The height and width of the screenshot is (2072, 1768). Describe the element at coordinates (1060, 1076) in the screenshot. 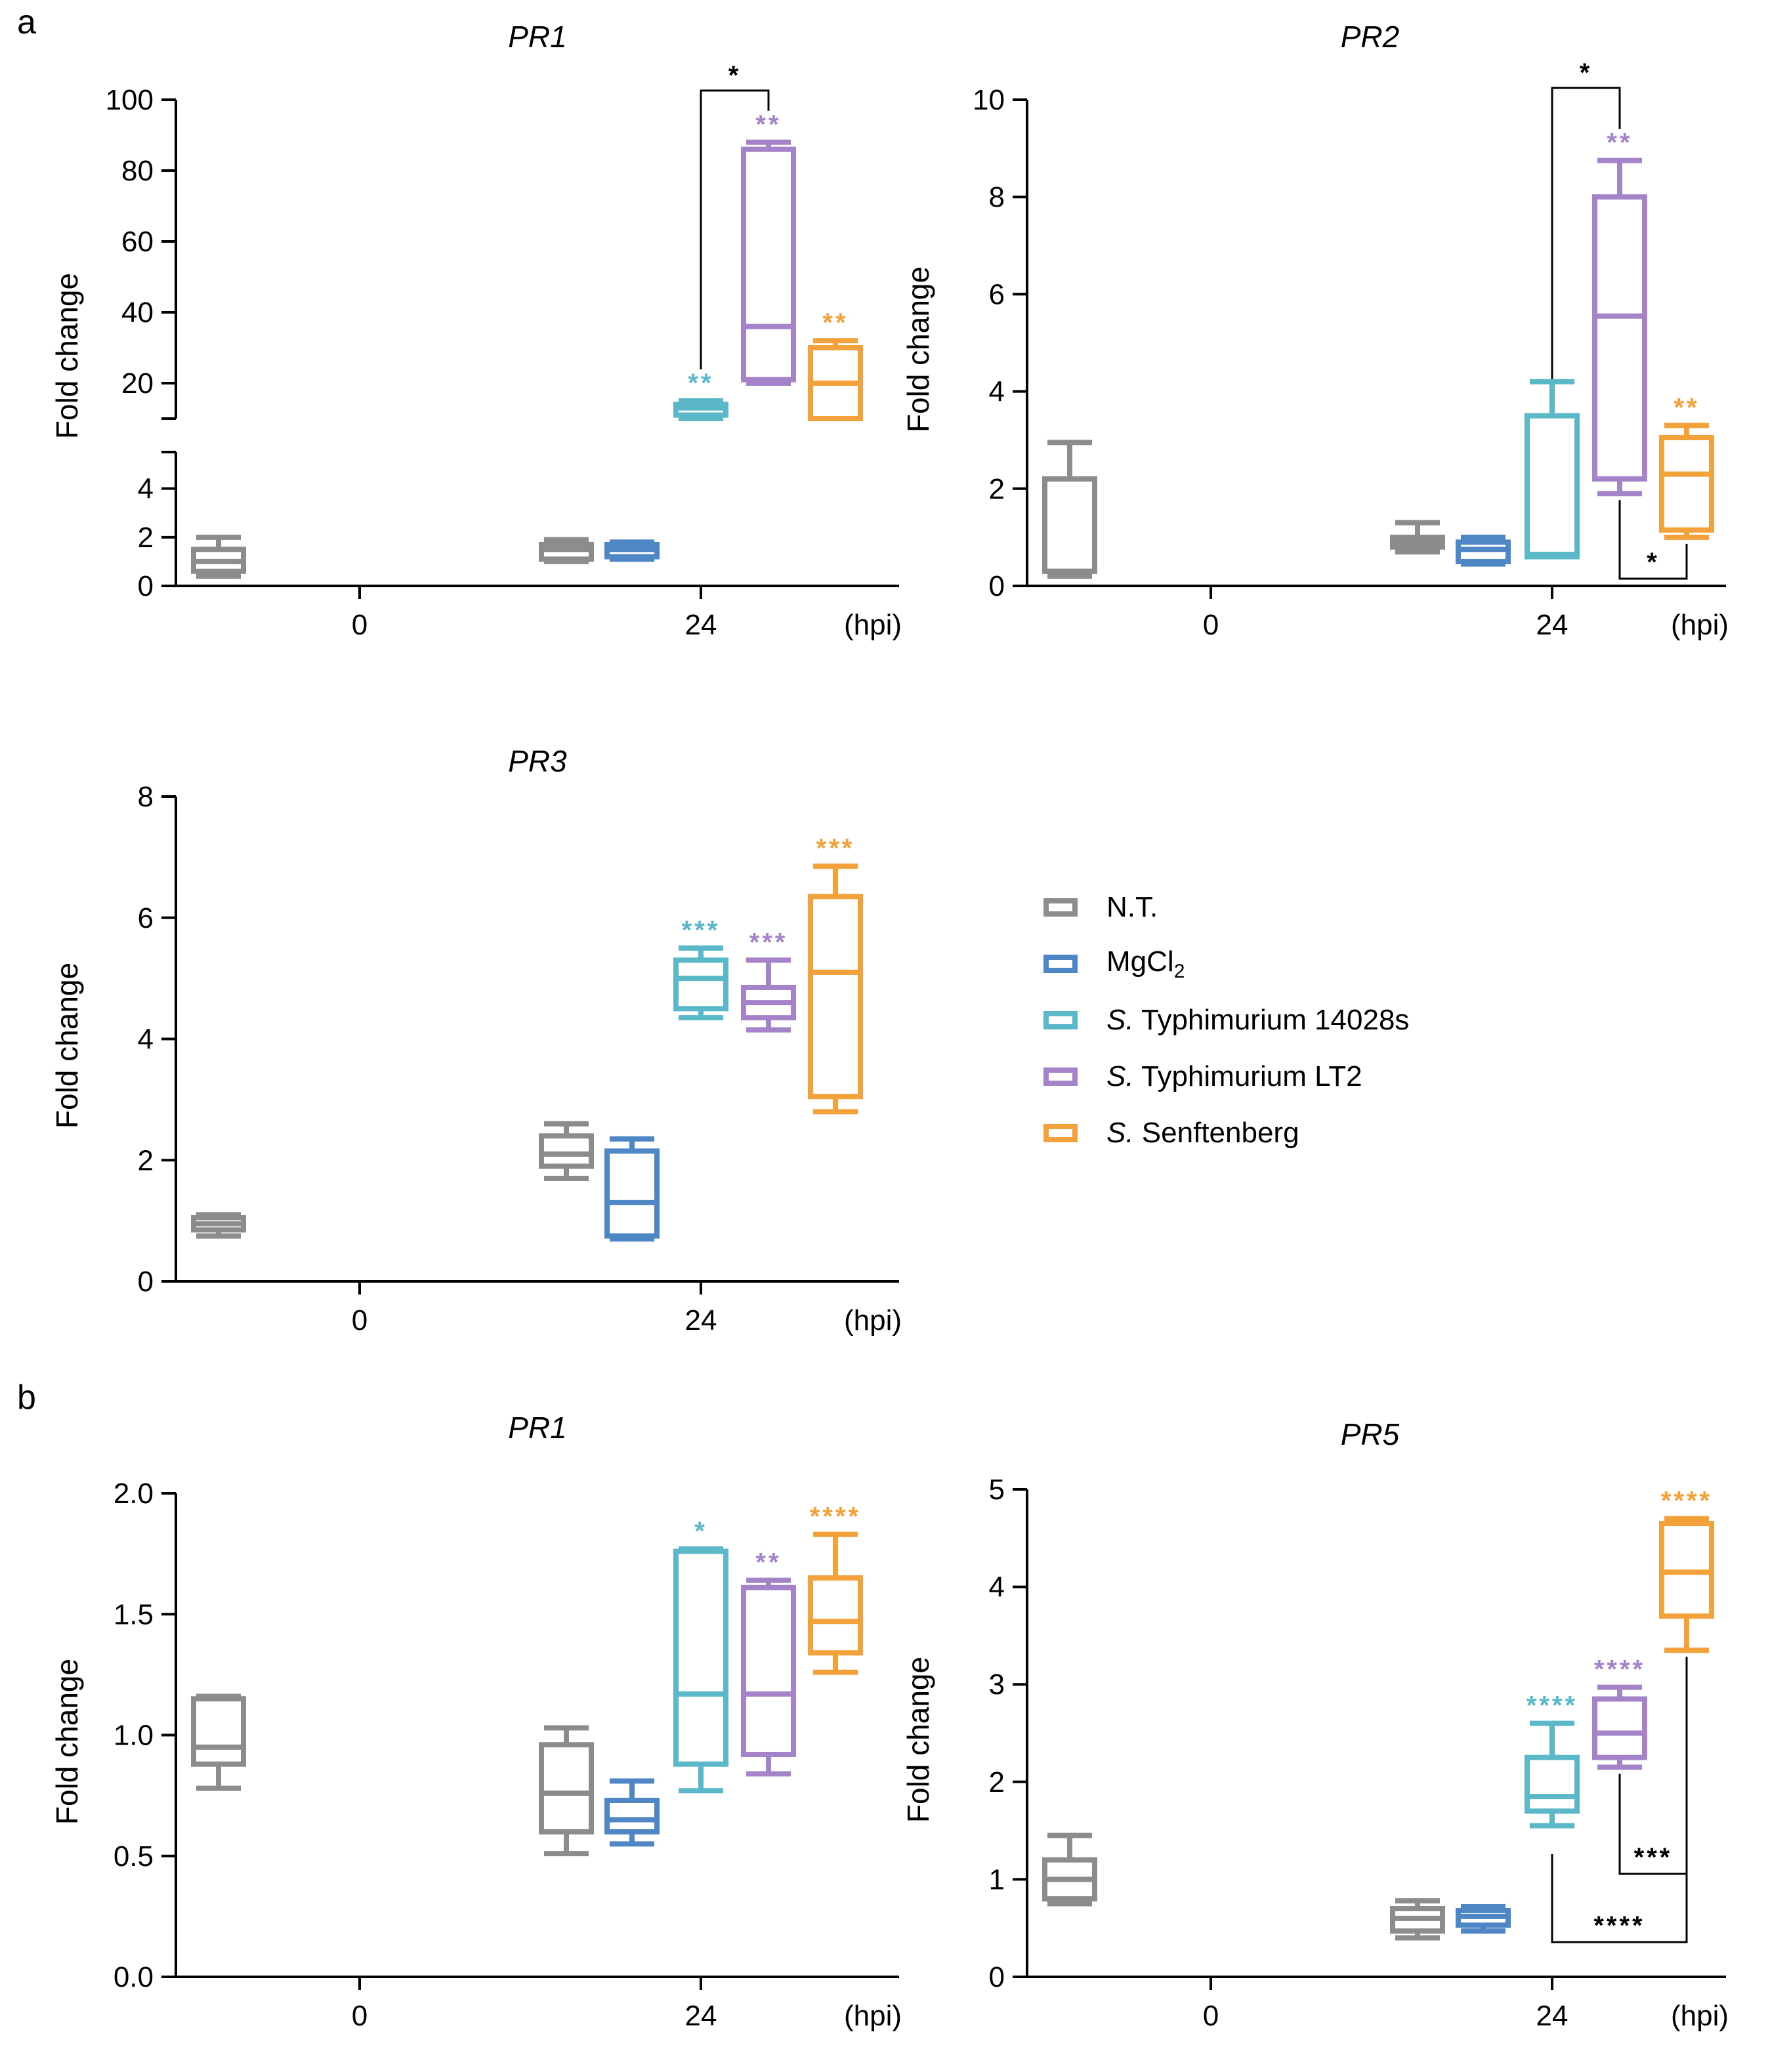

I see `legend-swatch-lt2` at that location.